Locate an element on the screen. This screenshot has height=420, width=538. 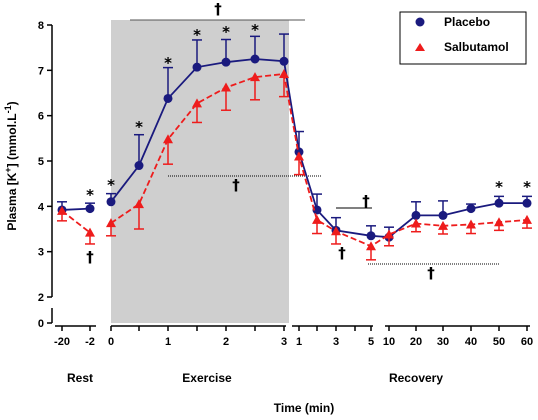
x-tick-label: 20 is located at coordinates (416, 342).